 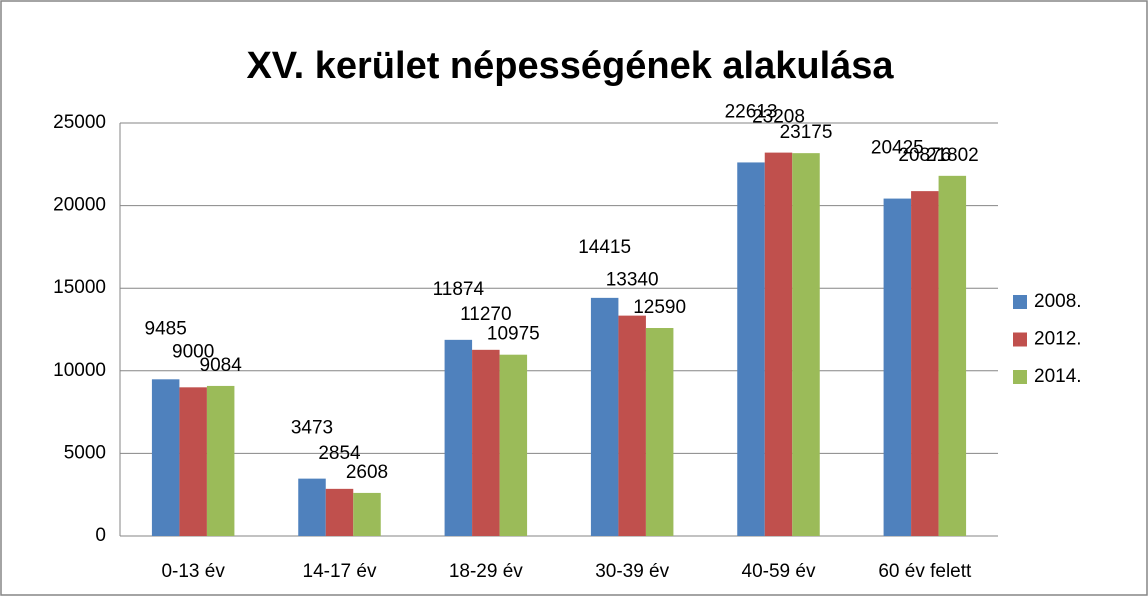 What do you see at coordinates (367, 472) in the screenshot?
I see `data-label: 2608` at bounding box center [367, 472].